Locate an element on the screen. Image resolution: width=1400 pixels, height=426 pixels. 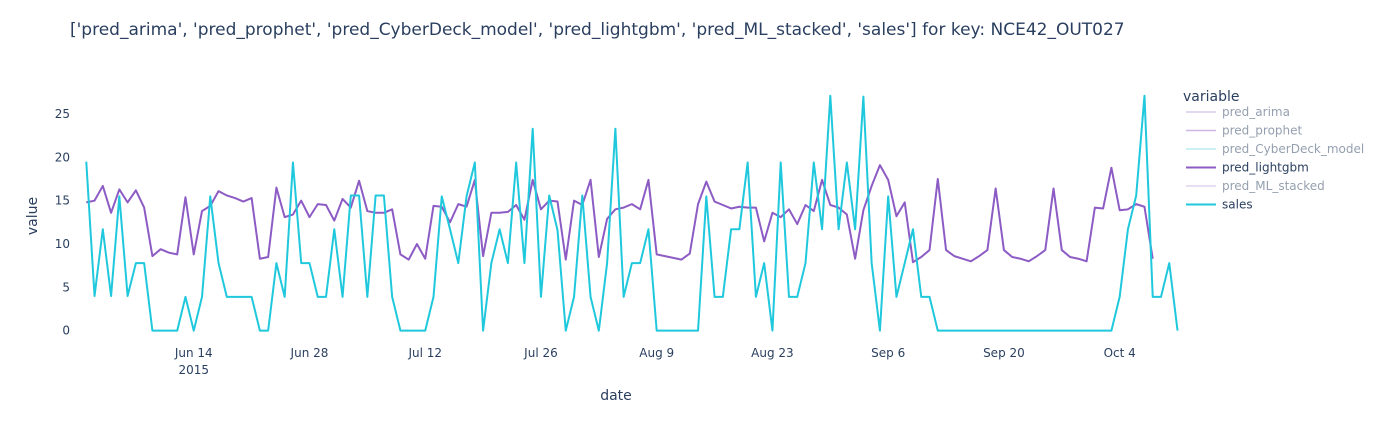
legend-item-pred-prophet: pred_prophet is located at coordinates (1244, 131).